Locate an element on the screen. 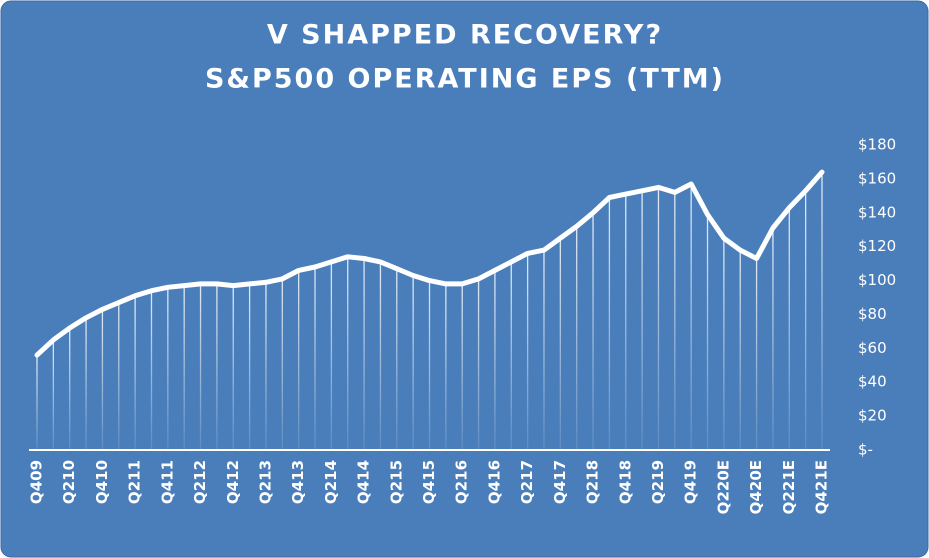 The image size is (929, 558). x-tick-label: Q409 is located at coordinates (37, 482).